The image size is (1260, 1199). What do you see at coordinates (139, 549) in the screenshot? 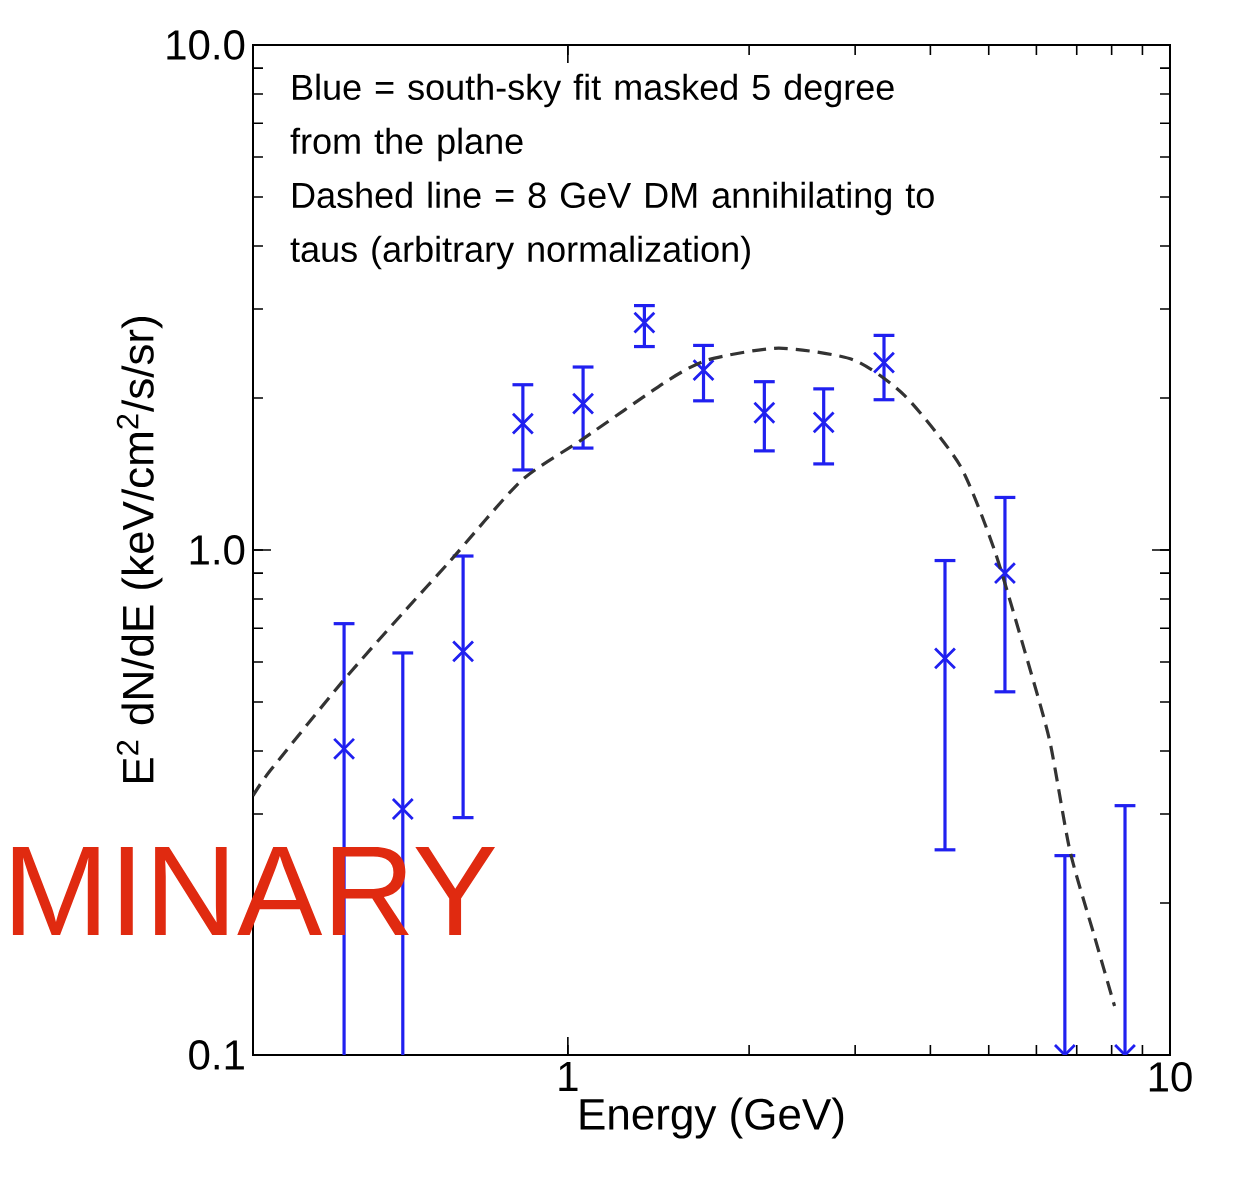
I see `y-axis-title: E$^{2}$ dN/dE (keV/cm$^{2}$/s/sr)` at bounding box center [139, 549].